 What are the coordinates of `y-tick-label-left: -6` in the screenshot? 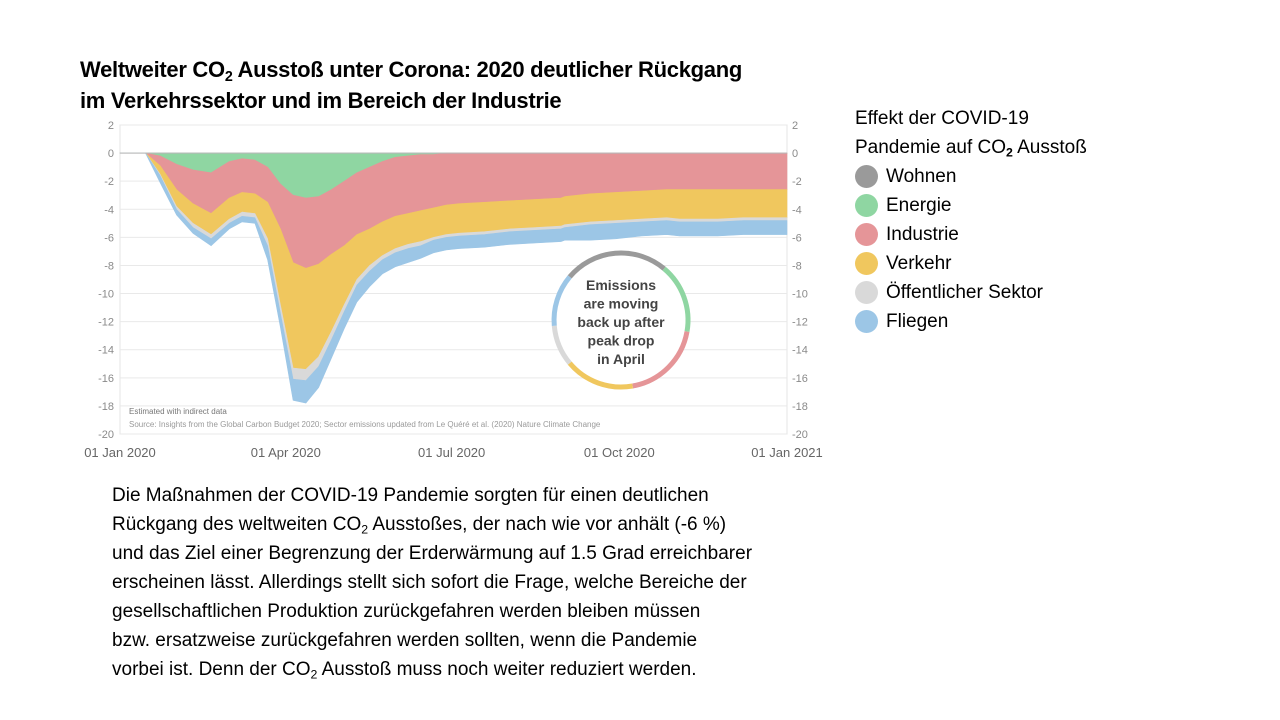 It's located at (109, 238).